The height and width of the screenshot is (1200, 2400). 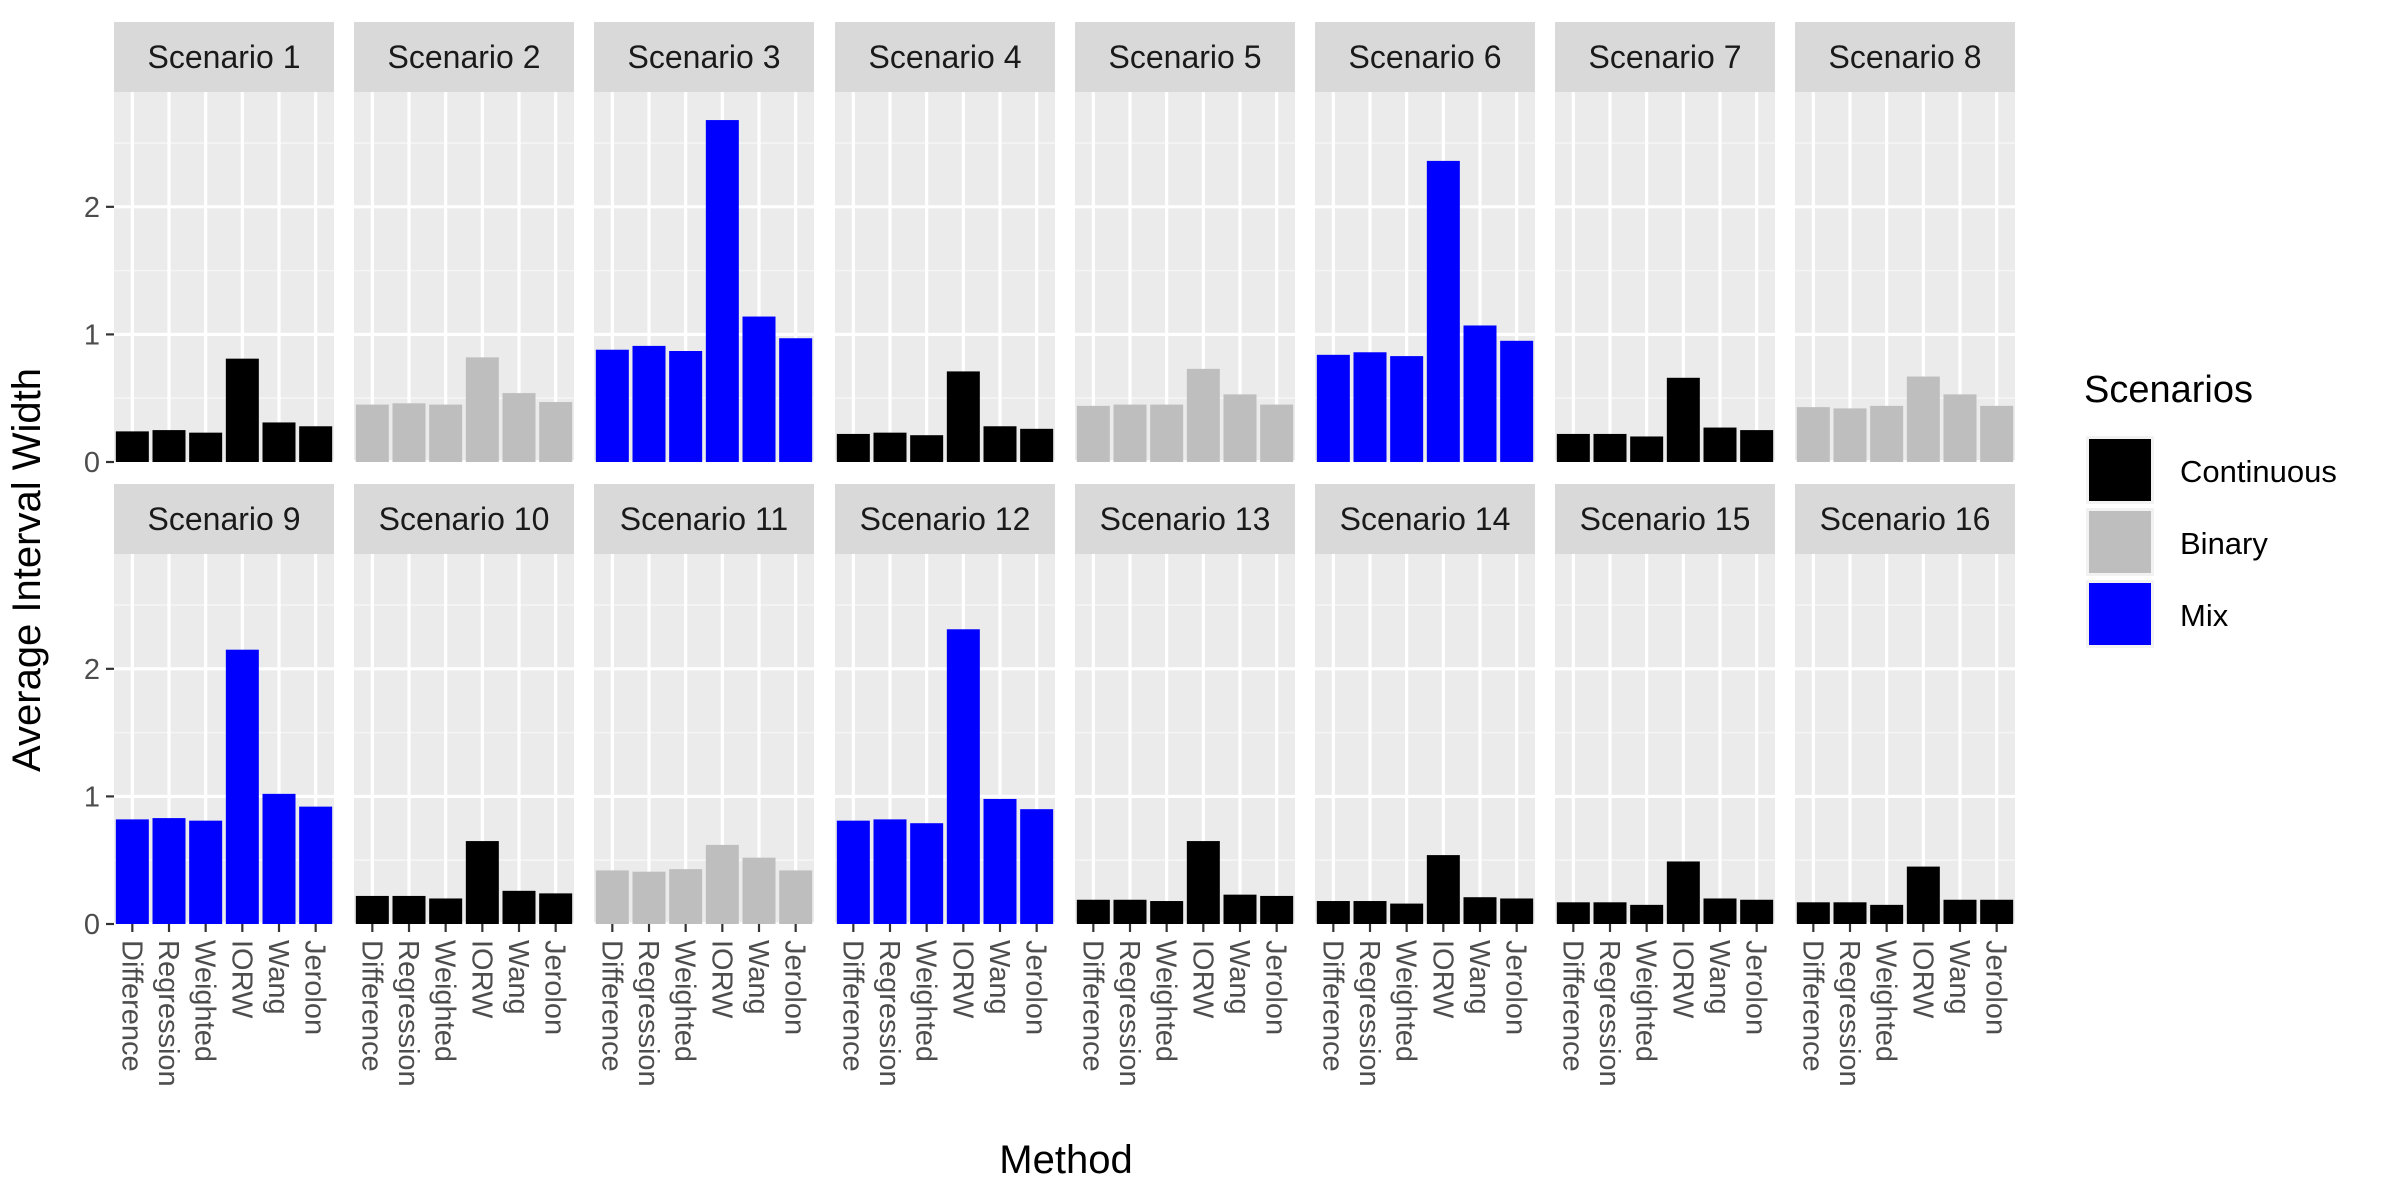 I want to click on panel-title: Scenario 13, so click(x=1185, y=519).